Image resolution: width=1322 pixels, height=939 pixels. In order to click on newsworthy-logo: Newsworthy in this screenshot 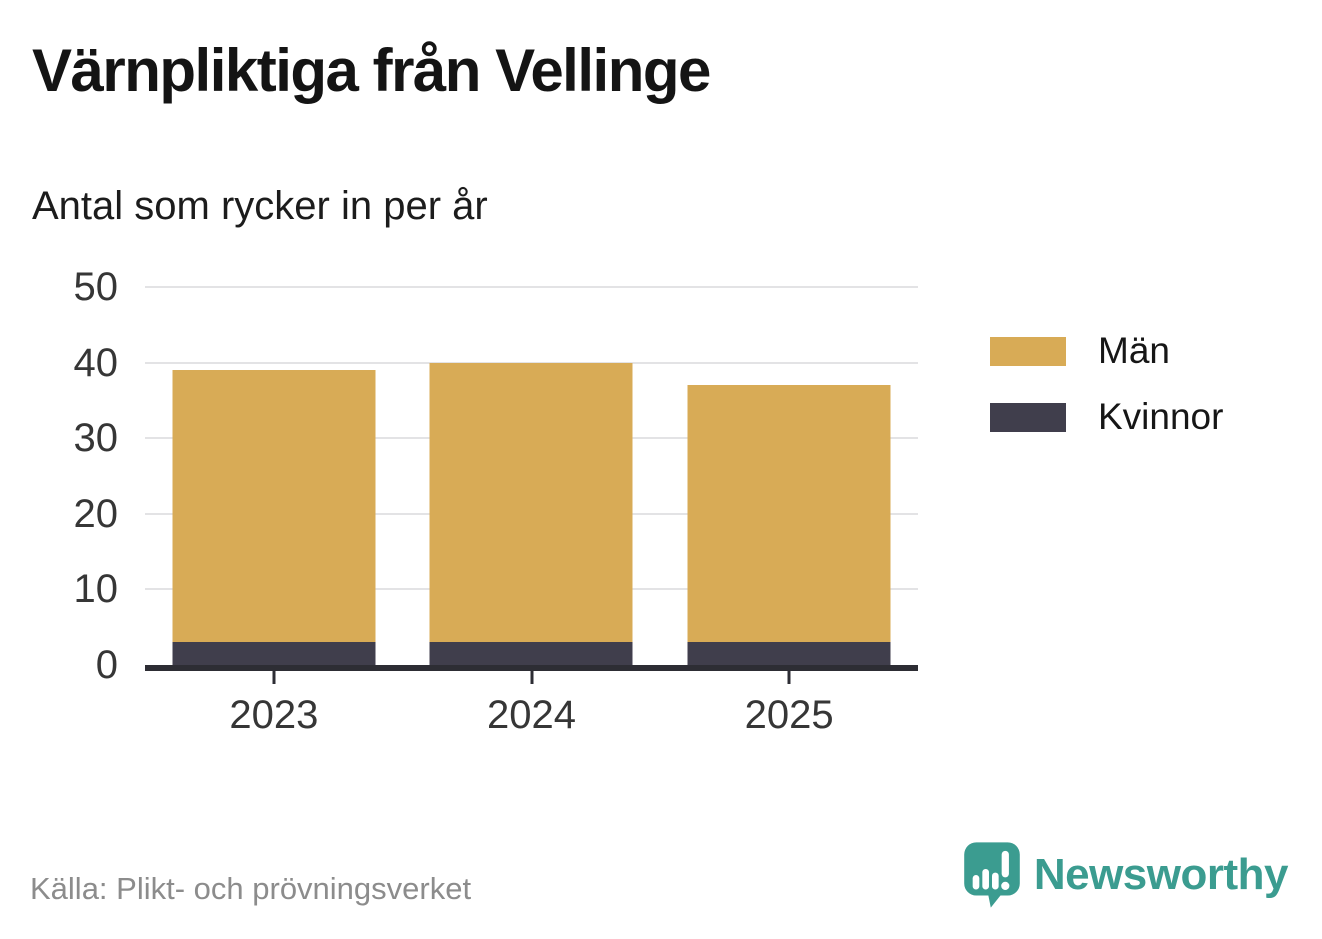, I will do `click(1126, 875)`.